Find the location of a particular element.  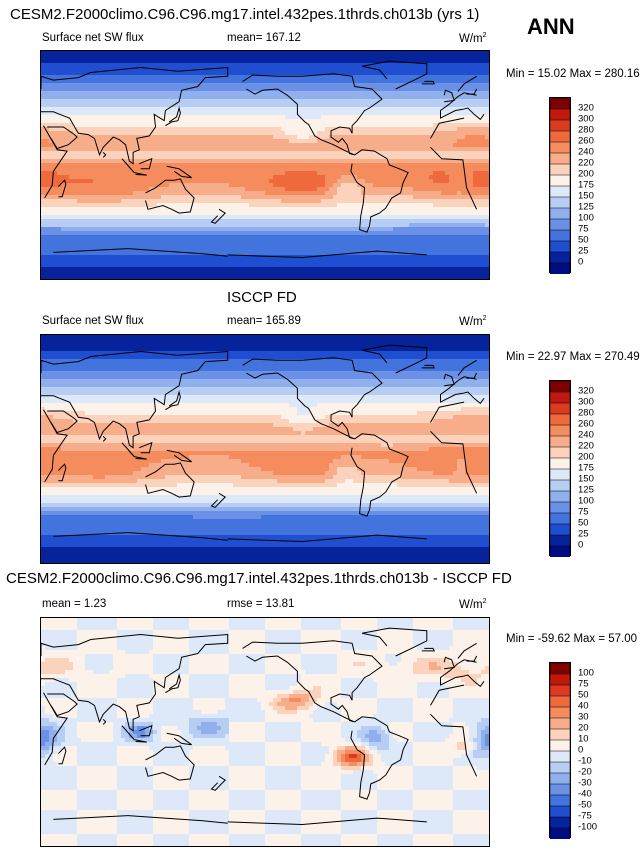

panel1-units-label: W/m2 is located at coordinates (473, 38).